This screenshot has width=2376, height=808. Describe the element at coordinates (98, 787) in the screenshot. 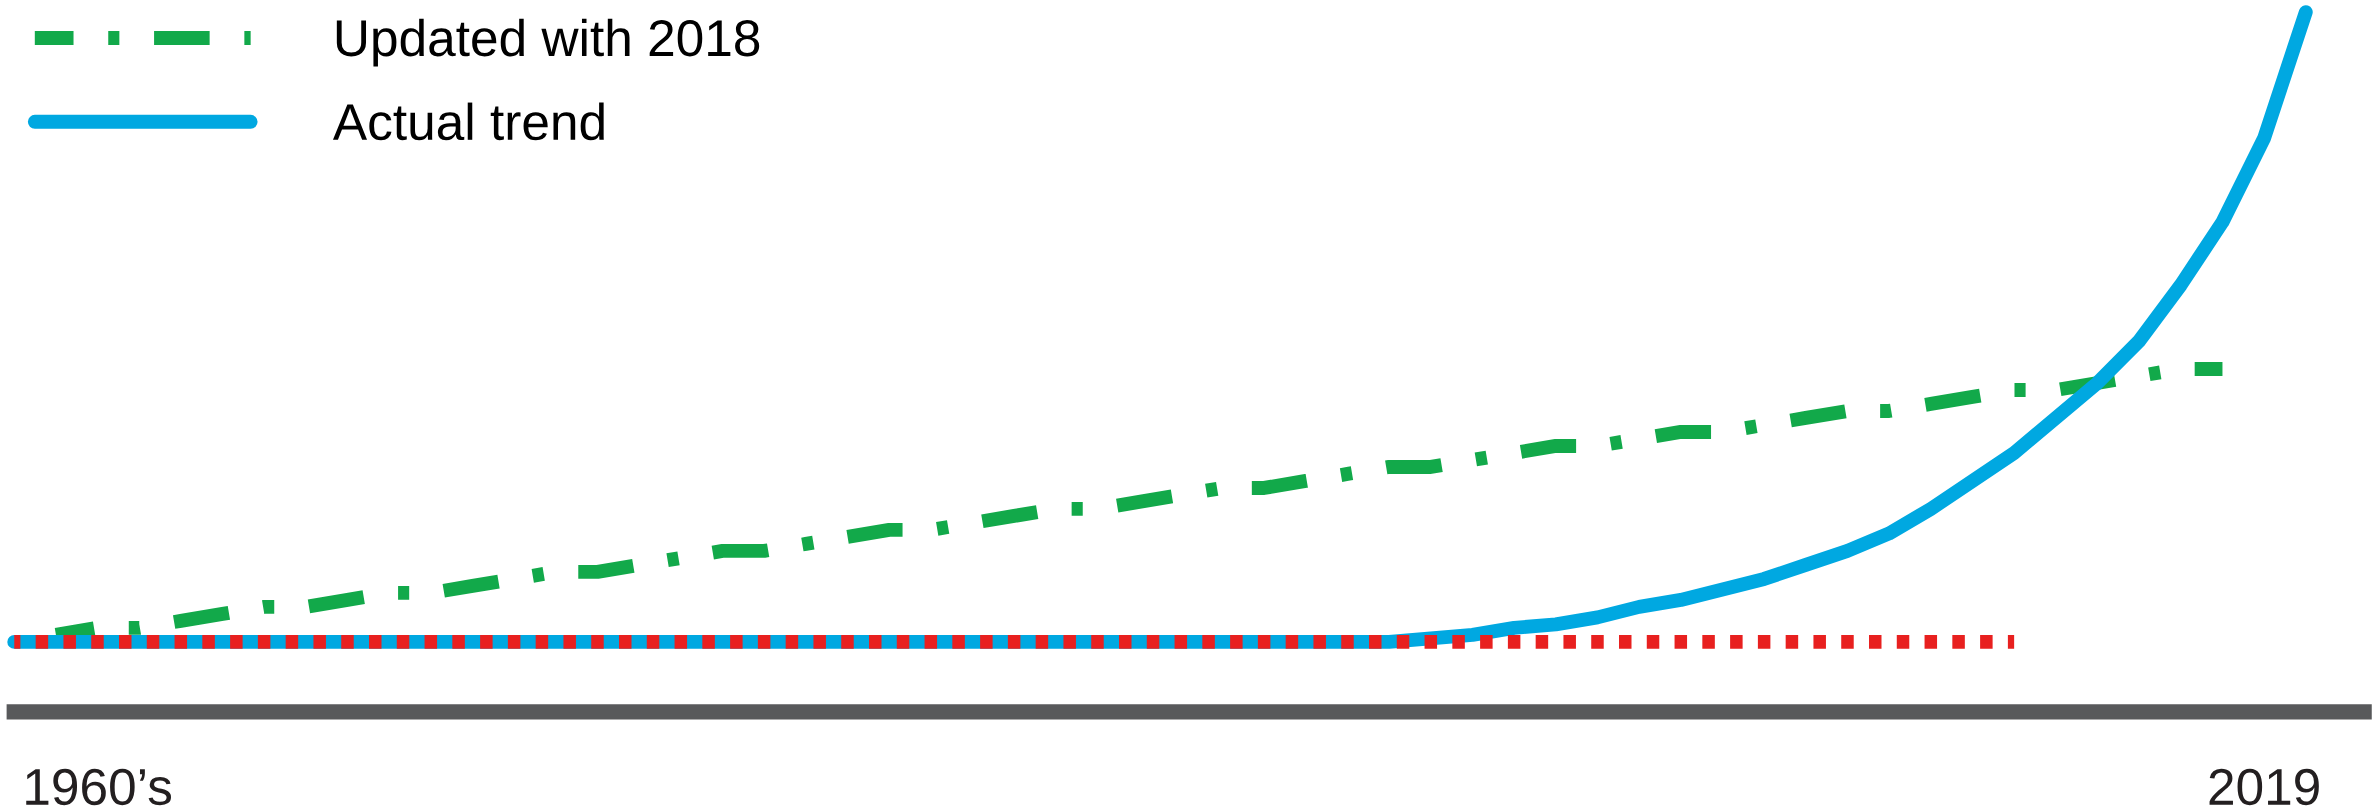

I see `x-tick-label: 1960’s` at that location.